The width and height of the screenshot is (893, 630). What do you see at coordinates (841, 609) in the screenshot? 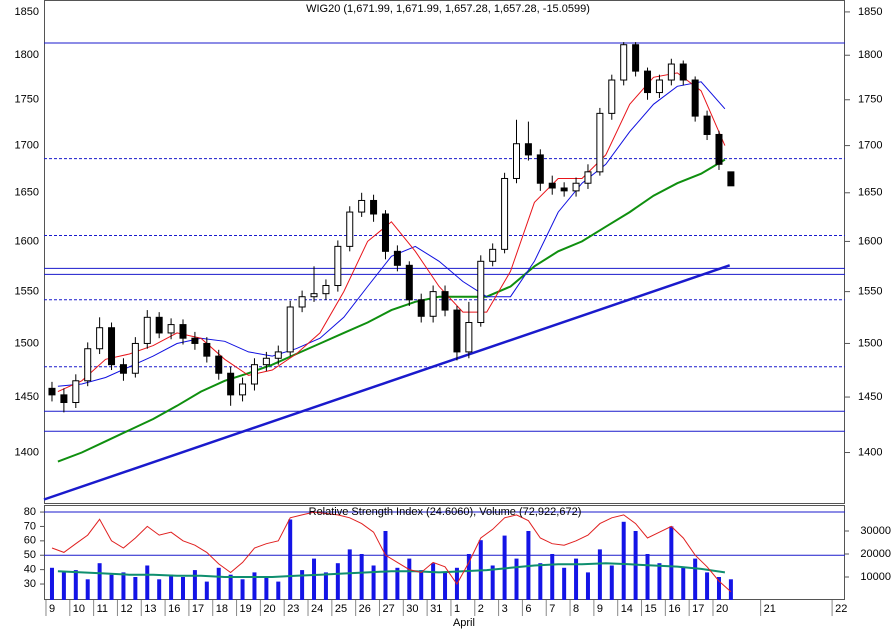
I see `x-tick-label: 22` at bounding box center [841, 609].